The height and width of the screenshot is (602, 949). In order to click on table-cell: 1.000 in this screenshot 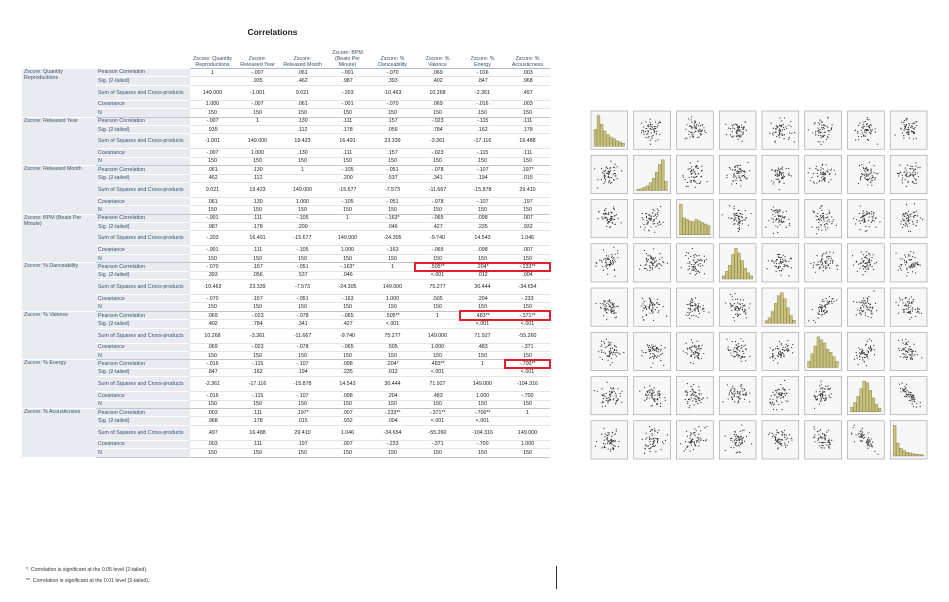, I will do `click(437, 348)`.